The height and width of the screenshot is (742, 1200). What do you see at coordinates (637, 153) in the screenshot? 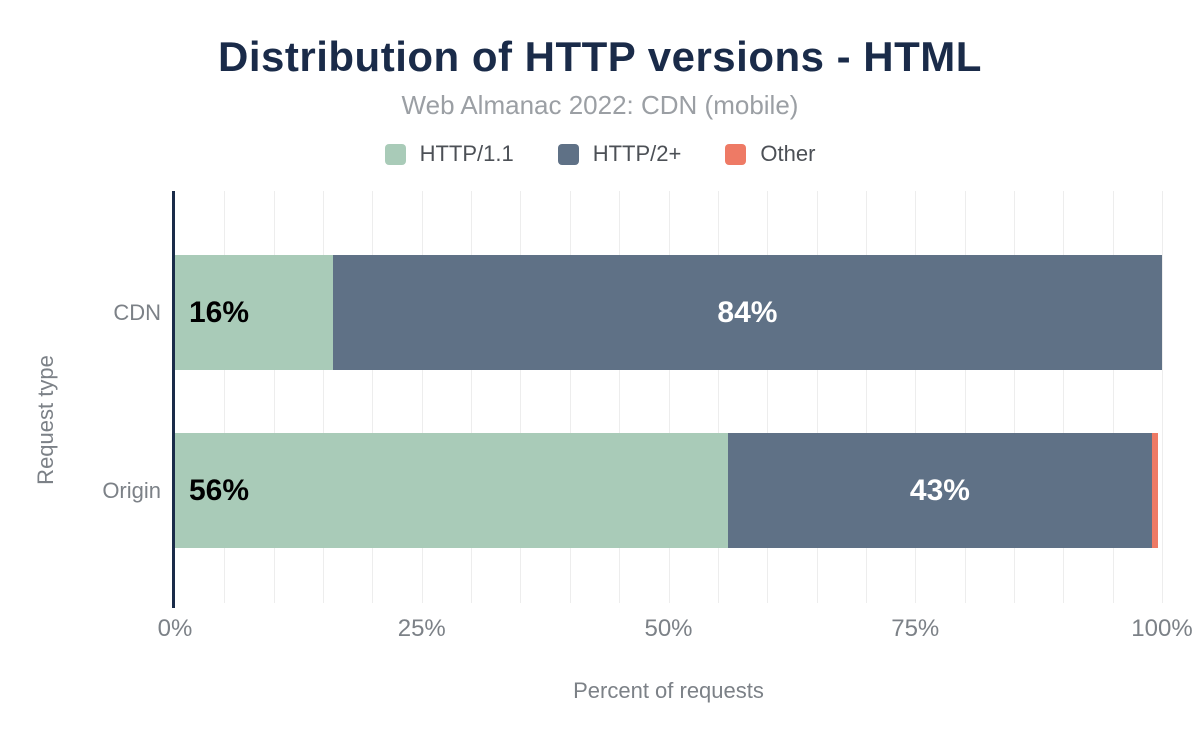
I see `legend-label: HTTP/2+` at bounding box center [637, 153].